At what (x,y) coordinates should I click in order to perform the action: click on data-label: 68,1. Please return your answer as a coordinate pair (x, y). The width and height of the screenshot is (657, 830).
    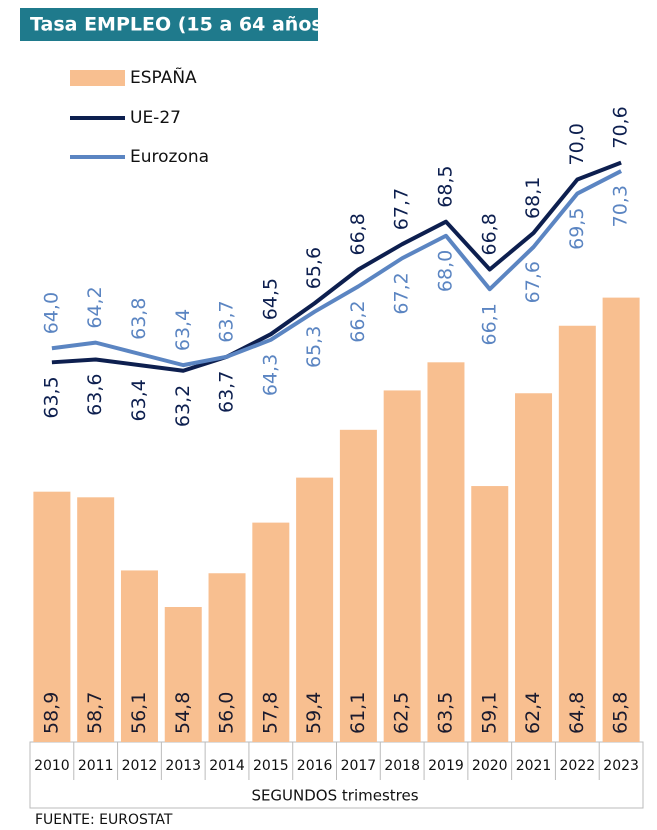
    Looking at the image, I should click on (533, 198).